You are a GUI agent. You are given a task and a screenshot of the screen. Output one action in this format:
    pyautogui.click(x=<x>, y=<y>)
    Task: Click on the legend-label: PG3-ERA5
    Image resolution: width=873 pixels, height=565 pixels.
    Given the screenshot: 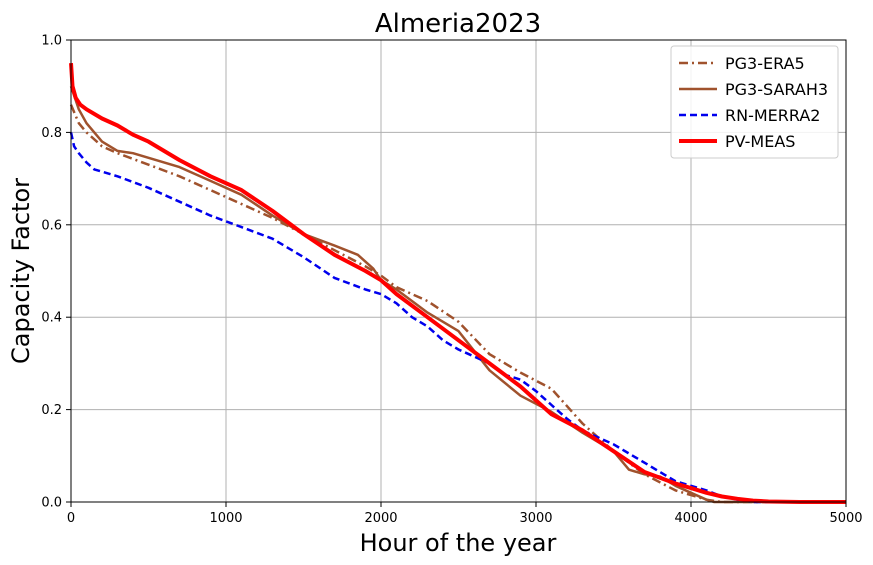 What is the action you would take?
    pyautogui.click(x=765, y=63)
    